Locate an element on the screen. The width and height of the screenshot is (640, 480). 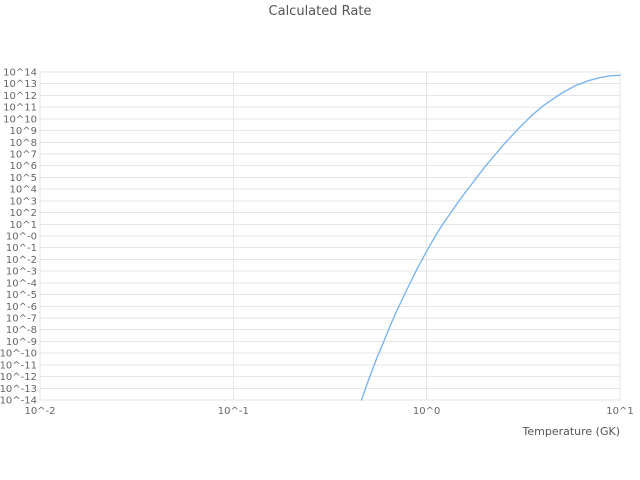
y-tick-label: 10^-6 is located at coordinates (21, 307).